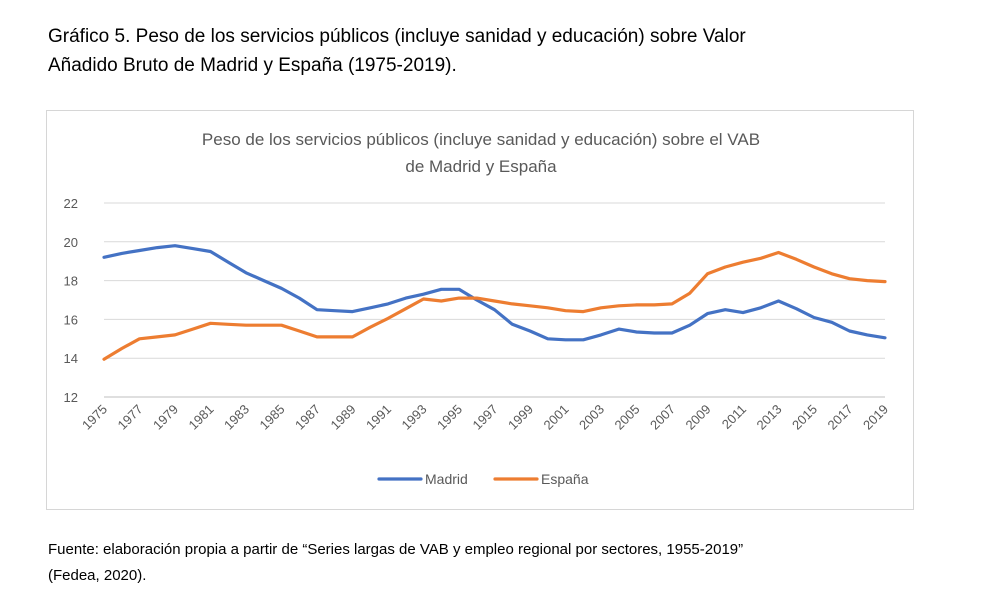 The height and width of the screenshot is (615, 989). Describe the element at coordinates (804, 417) in the screenshot. I see `x-tick-label: 2015` at that location.